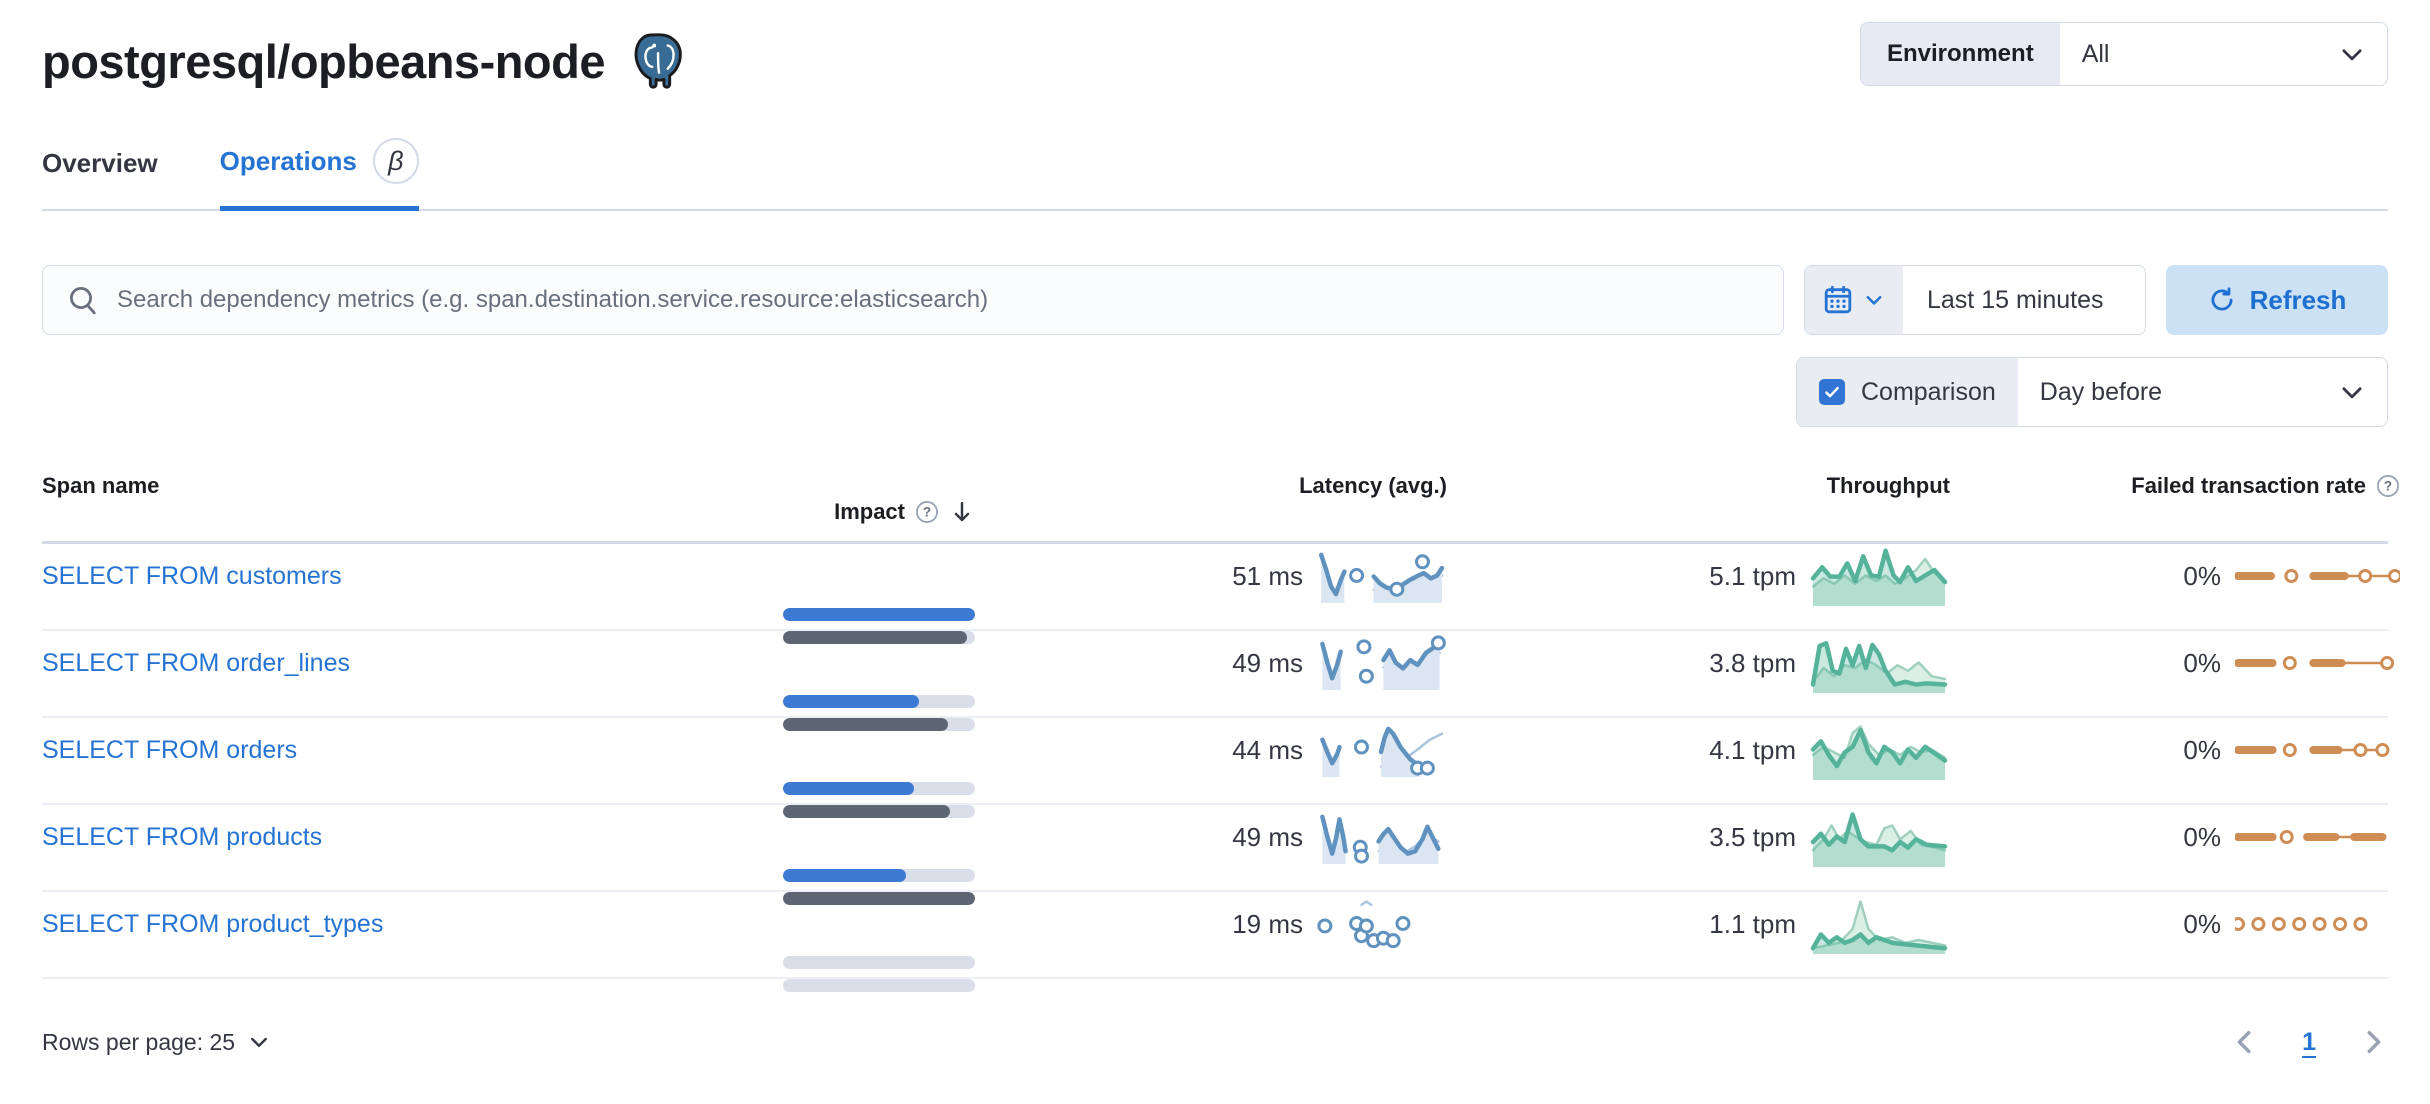 This screenshot has width=2430, height=1104. I want to click on date-picker: Last 15 minutes, so click(1975, 300).